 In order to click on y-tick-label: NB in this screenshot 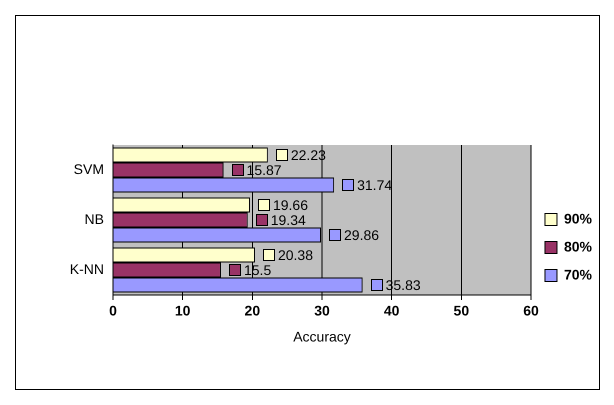, I will do `click(94, 218)`.